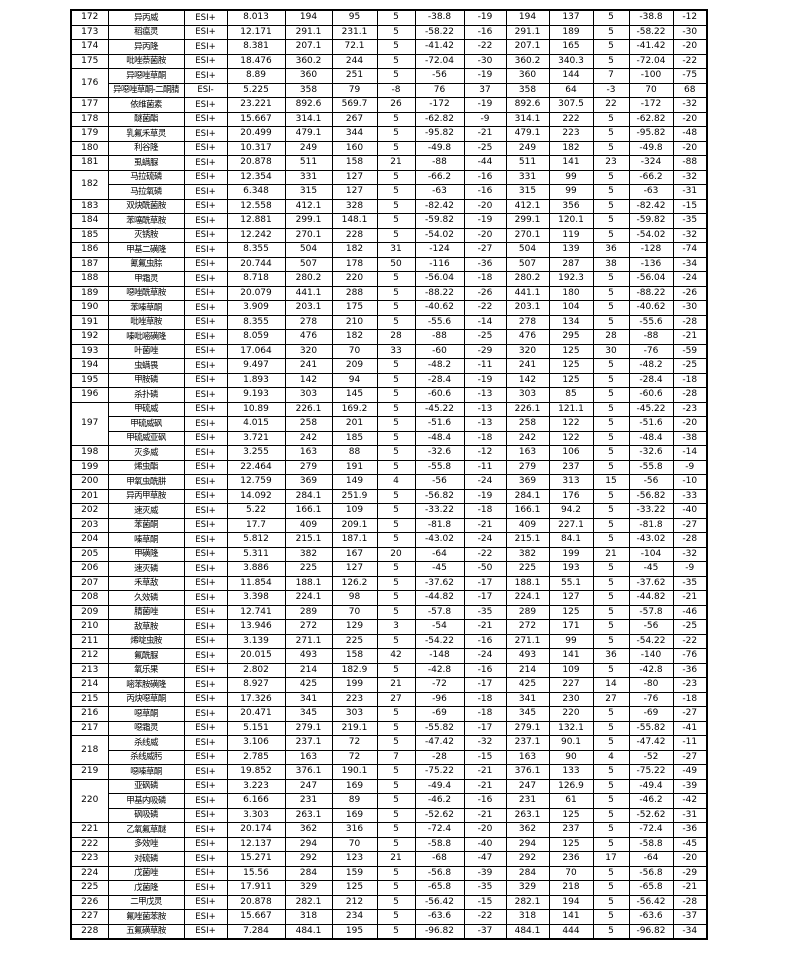 The height and width of the screenshot is (960, 800). I want to click on compound-number: 201, so click(89, 496).